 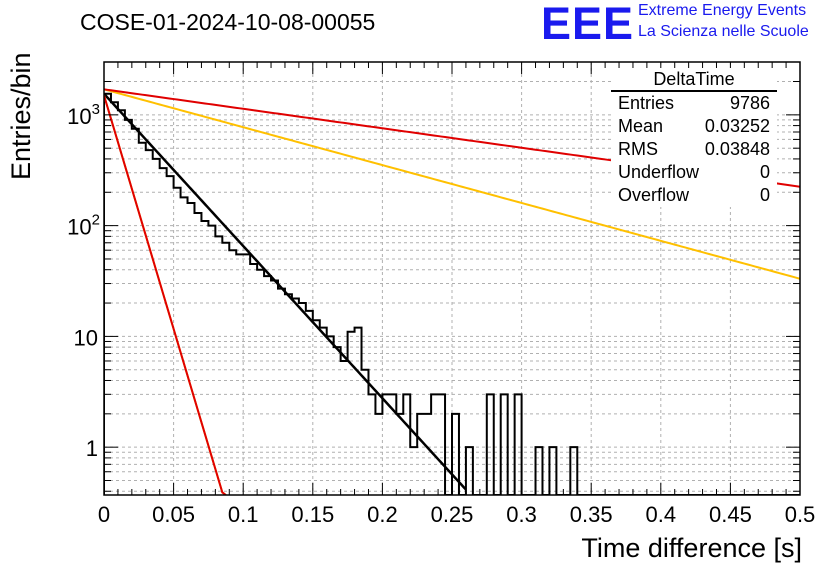 I want to click on y-tick-label: 10³, so click(x=83, y=115).